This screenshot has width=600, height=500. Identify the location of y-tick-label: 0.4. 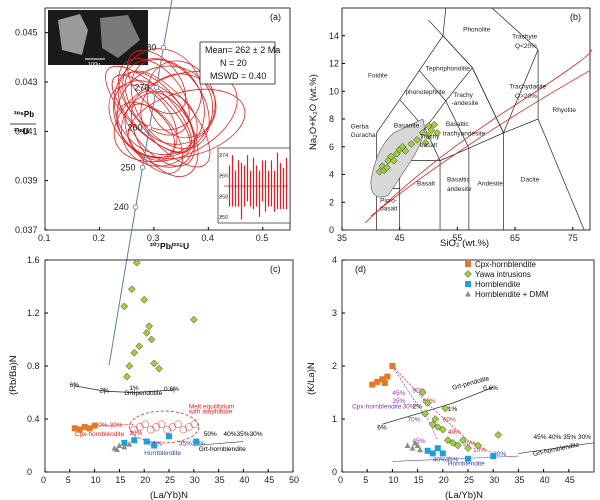
(33, 419).